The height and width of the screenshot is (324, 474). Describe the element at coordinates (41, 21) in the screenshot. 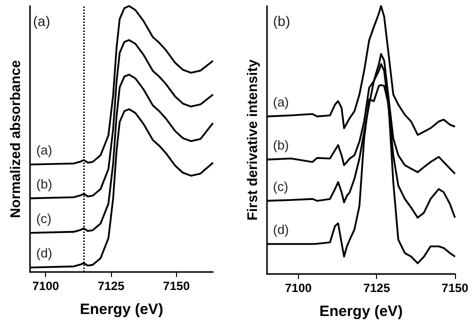

I see `annotation: (a)` at that location.